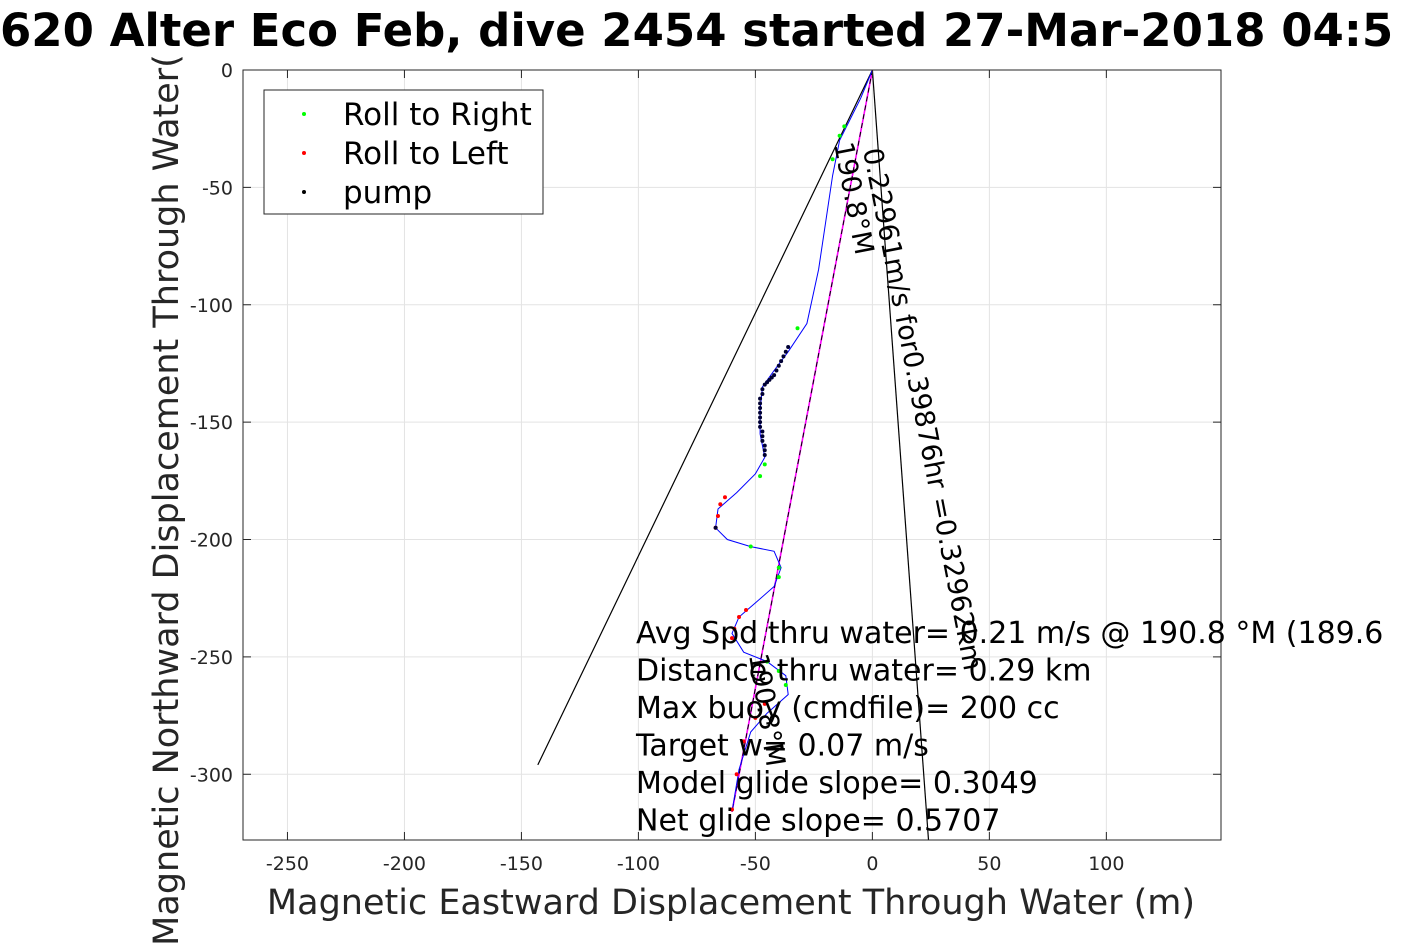  What do you see at coordinates (872, 864) in the screenshot?
I see `x-tick-label: 0` at bounding box center [872, 864].